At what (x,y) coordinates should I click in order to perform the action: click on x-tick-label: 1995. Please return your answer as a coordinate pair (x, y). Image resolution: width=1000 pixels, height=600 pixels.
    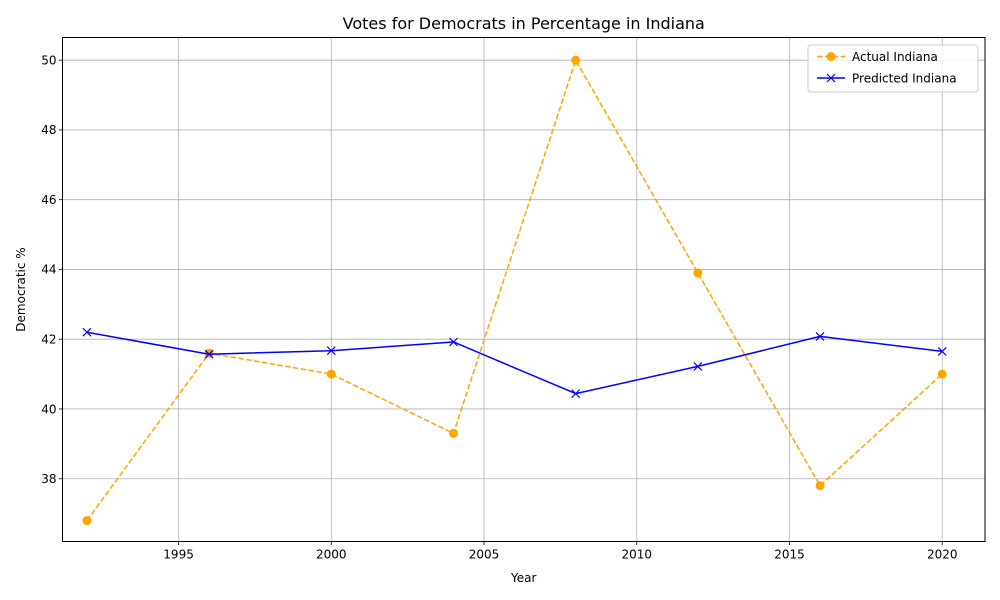
    Looking at the image, I should click on (178, 555).